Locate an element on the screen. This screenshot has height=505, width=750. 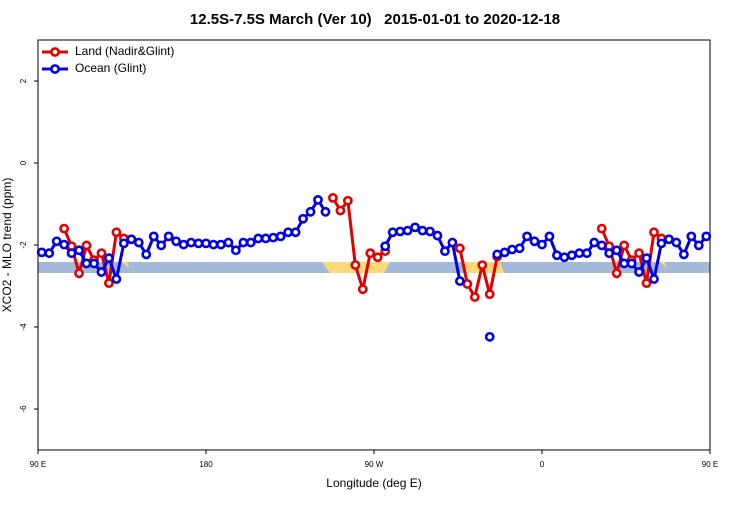
y-axis-label: XCO2 - MLO trend (ppm) is located at coordinates (7, 245).